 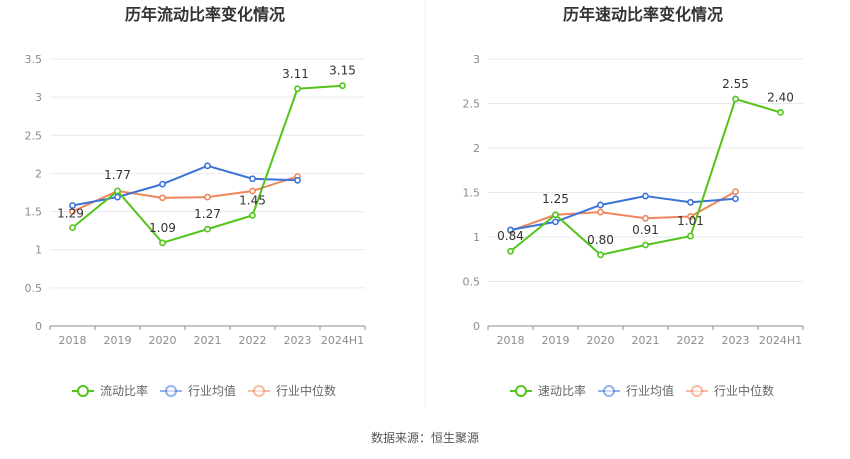 What do you see at coordinates (510, 236) in the screenshot?
I see `data-label: 0.84` at bounding box center [510, 236].